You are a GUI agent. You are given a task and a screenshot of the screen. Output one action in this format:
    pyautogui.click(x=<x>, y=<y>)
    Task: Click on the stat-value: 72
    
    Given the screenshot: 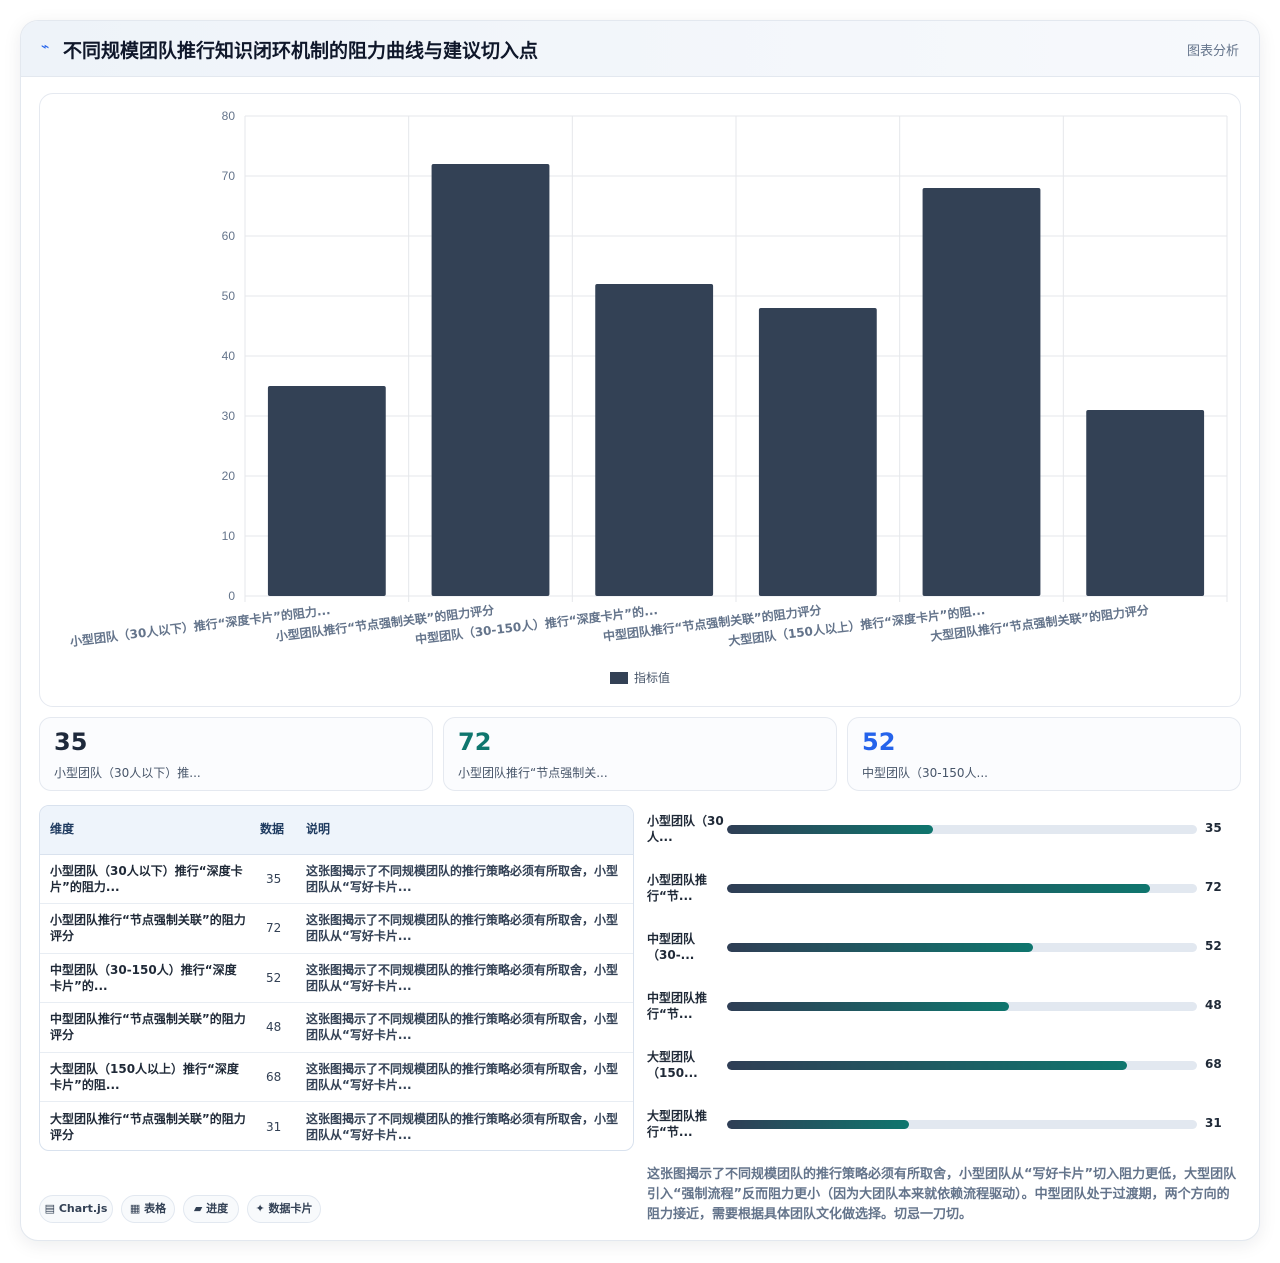 What is the action you would take?
    pyautogui.click(x=475, y=742)
    